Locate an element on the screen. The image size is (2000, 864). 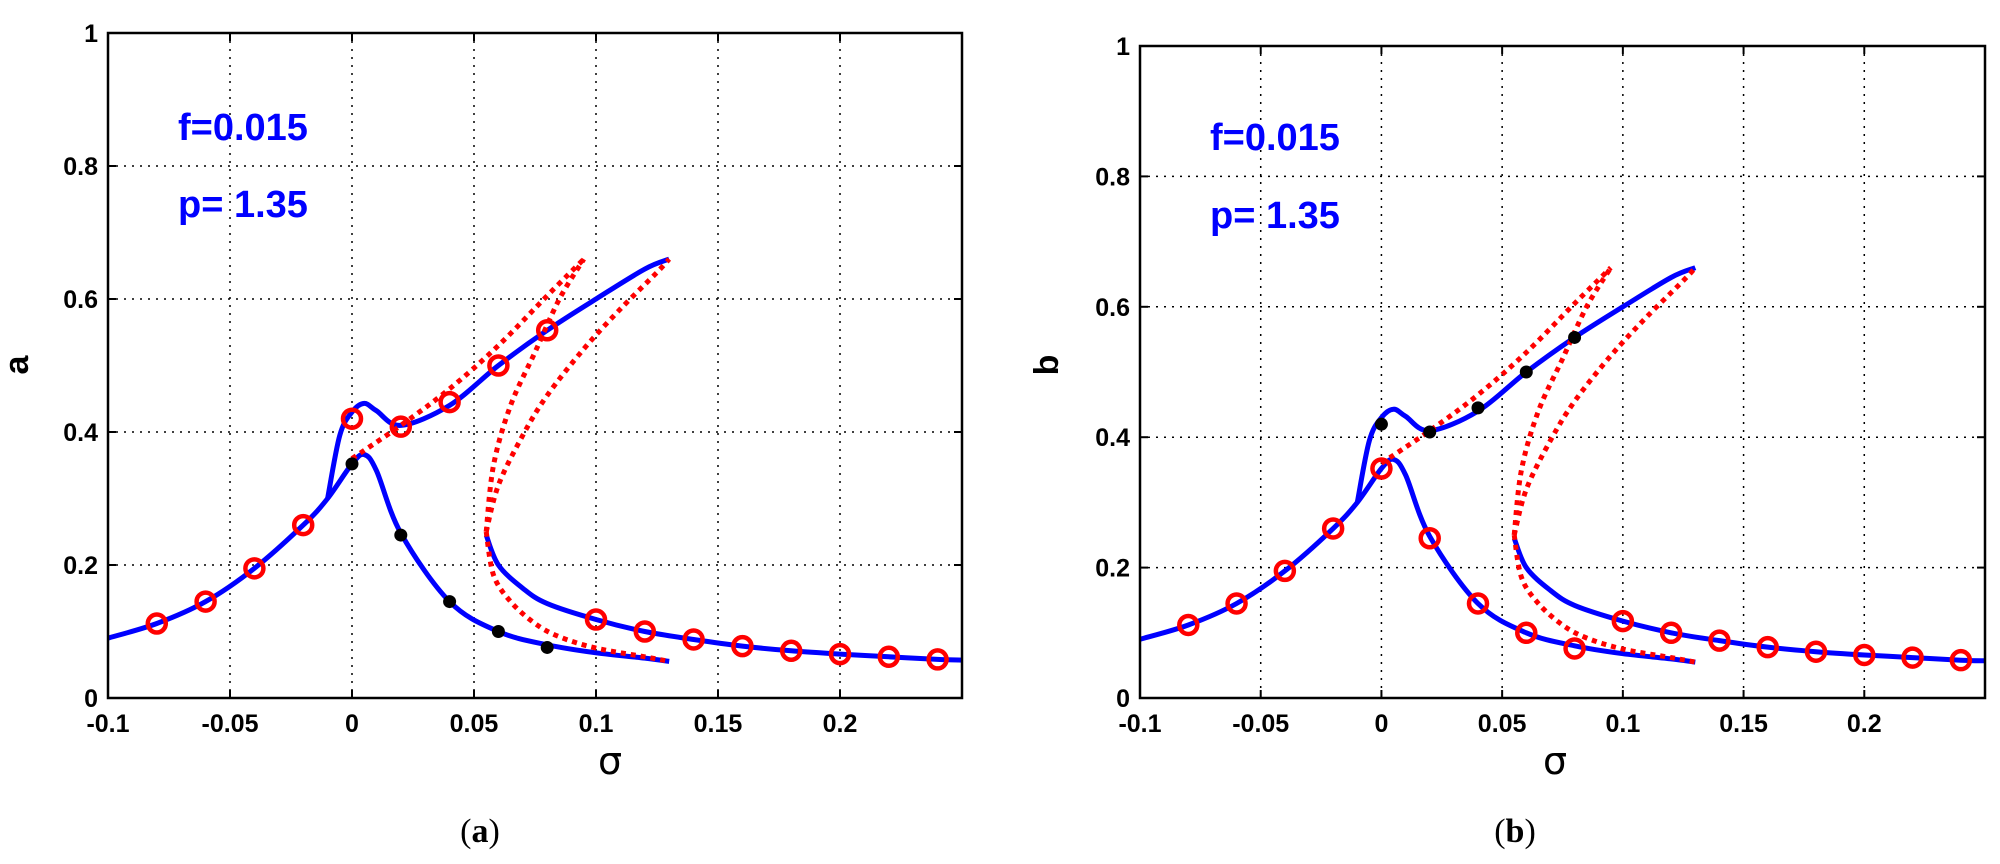
panel-b-x-tick-label: 0 is located at coordinates (1381, 724).